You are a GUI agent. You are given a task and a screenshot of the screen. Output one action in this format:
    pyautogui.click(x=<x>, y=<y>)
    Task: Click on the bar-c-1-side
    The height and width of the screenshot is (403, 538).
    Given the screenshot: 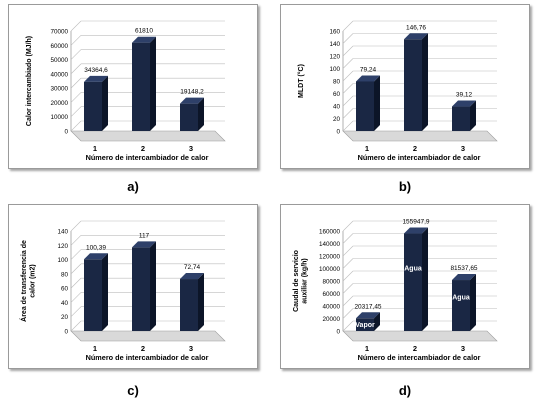 What is the action you would take?
    pyautogui.click(x=105, y=292)
    